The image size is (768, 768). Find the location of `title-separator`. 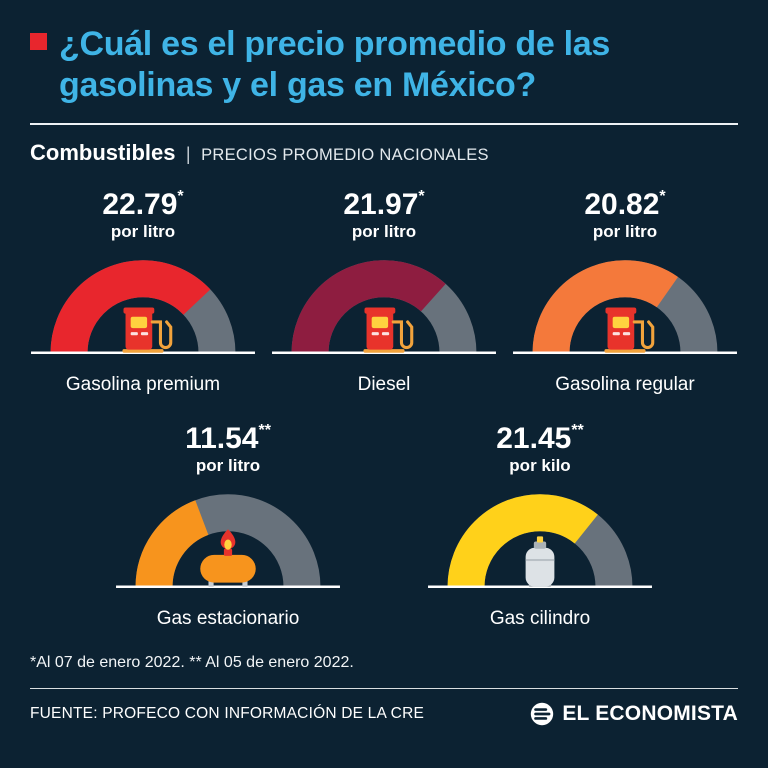

title-separator is located at coordinates (384, 123).